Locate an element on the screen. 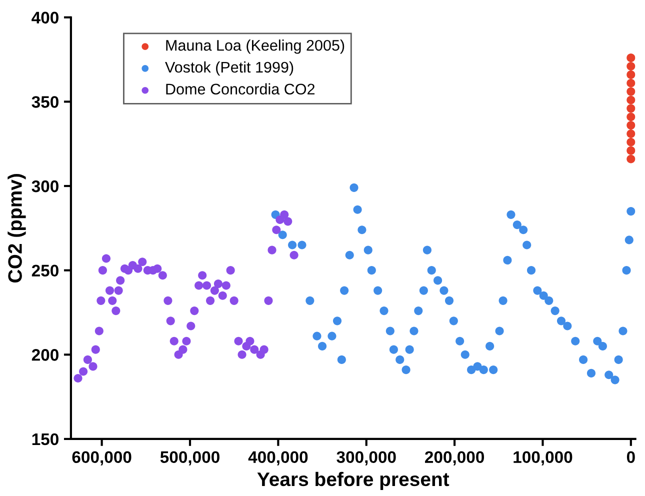  x-tick-label: 200,000 is located at coordinates (454, 458).